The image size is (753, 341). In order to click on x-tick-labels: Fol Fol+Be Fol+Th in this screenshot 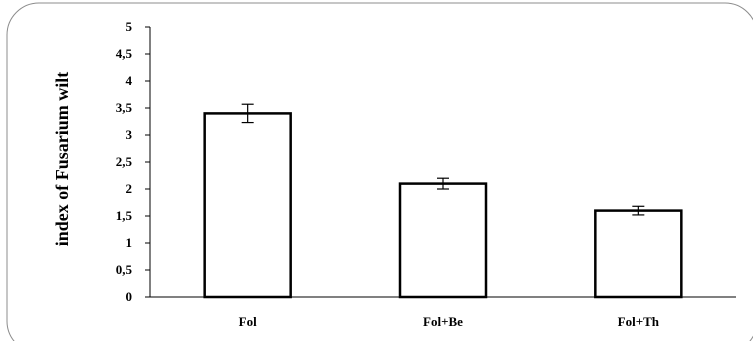, I will do `click(449, 321)`.